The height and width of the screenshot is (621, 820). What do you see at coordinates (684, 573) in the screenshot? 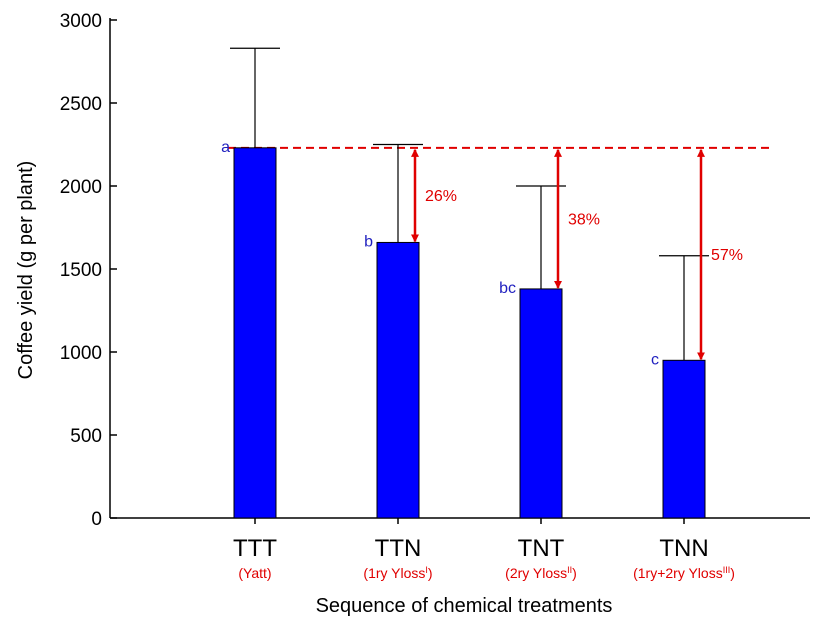
I see `category-sublabel: (1ry+2ry YlossIII)` at bounding box center [684, 573].